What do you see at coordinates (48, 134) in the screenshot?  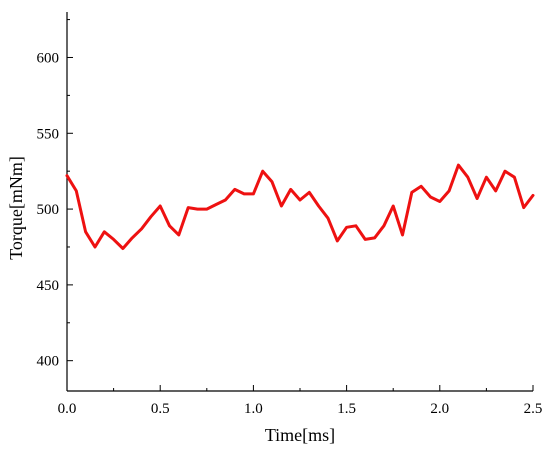 I see `y-tick-label: 550` at bounding box center [48, 134].